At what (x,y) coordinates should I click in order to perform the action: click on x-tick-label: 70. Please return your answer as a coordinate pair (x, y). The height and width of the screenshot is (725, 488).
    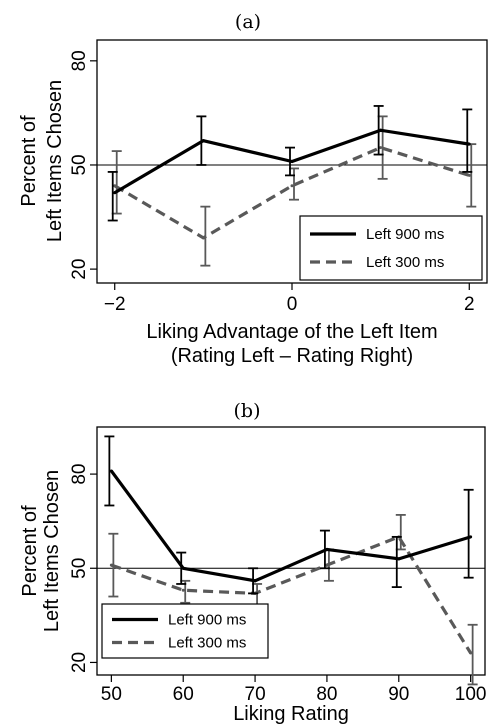
    Looking at the image, I should click on (255, 694).